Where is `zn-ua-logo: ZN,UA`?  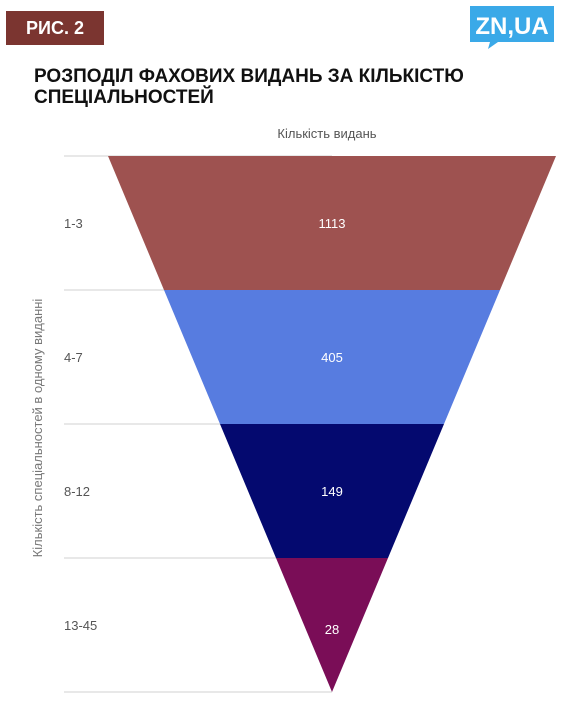
zn-ua-logo: ZN,UA is located at coordinates (512, 27).